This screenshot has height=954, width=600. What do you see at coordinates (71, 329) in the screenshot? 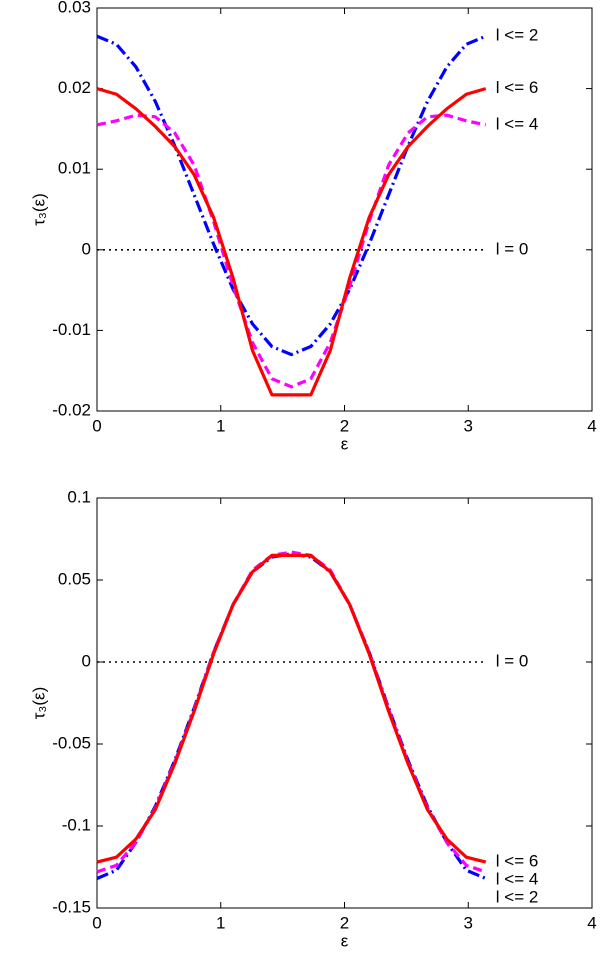
I see `y-tick-label: -0.01` at bounding box center [71, 329].